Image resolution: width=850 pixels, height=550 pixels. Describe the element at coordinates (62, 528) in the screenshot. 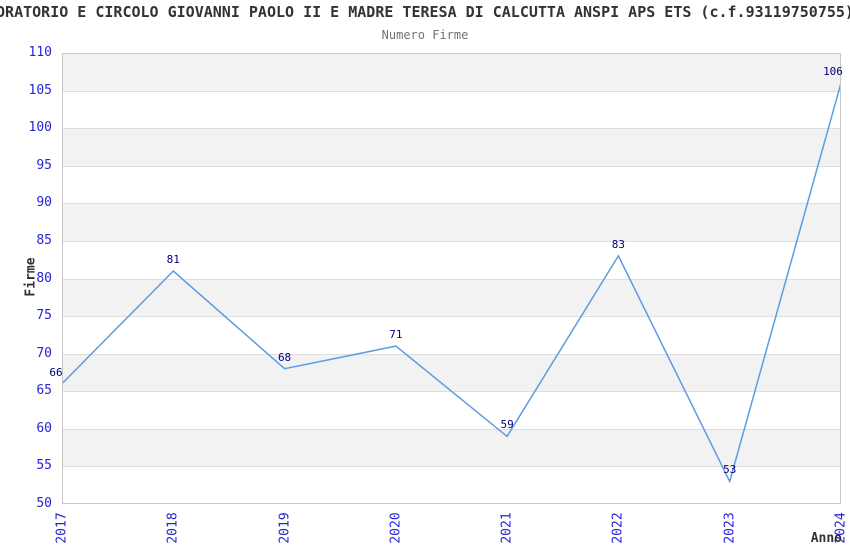

I see `x-tick-label: 2017` at that location.